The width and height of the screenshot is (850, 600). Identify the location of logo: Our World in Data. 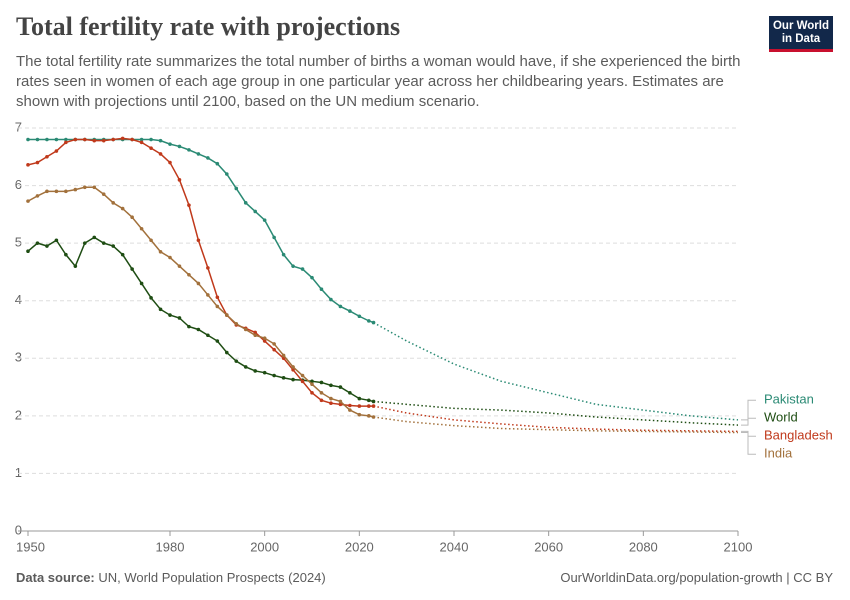
(801, 34).